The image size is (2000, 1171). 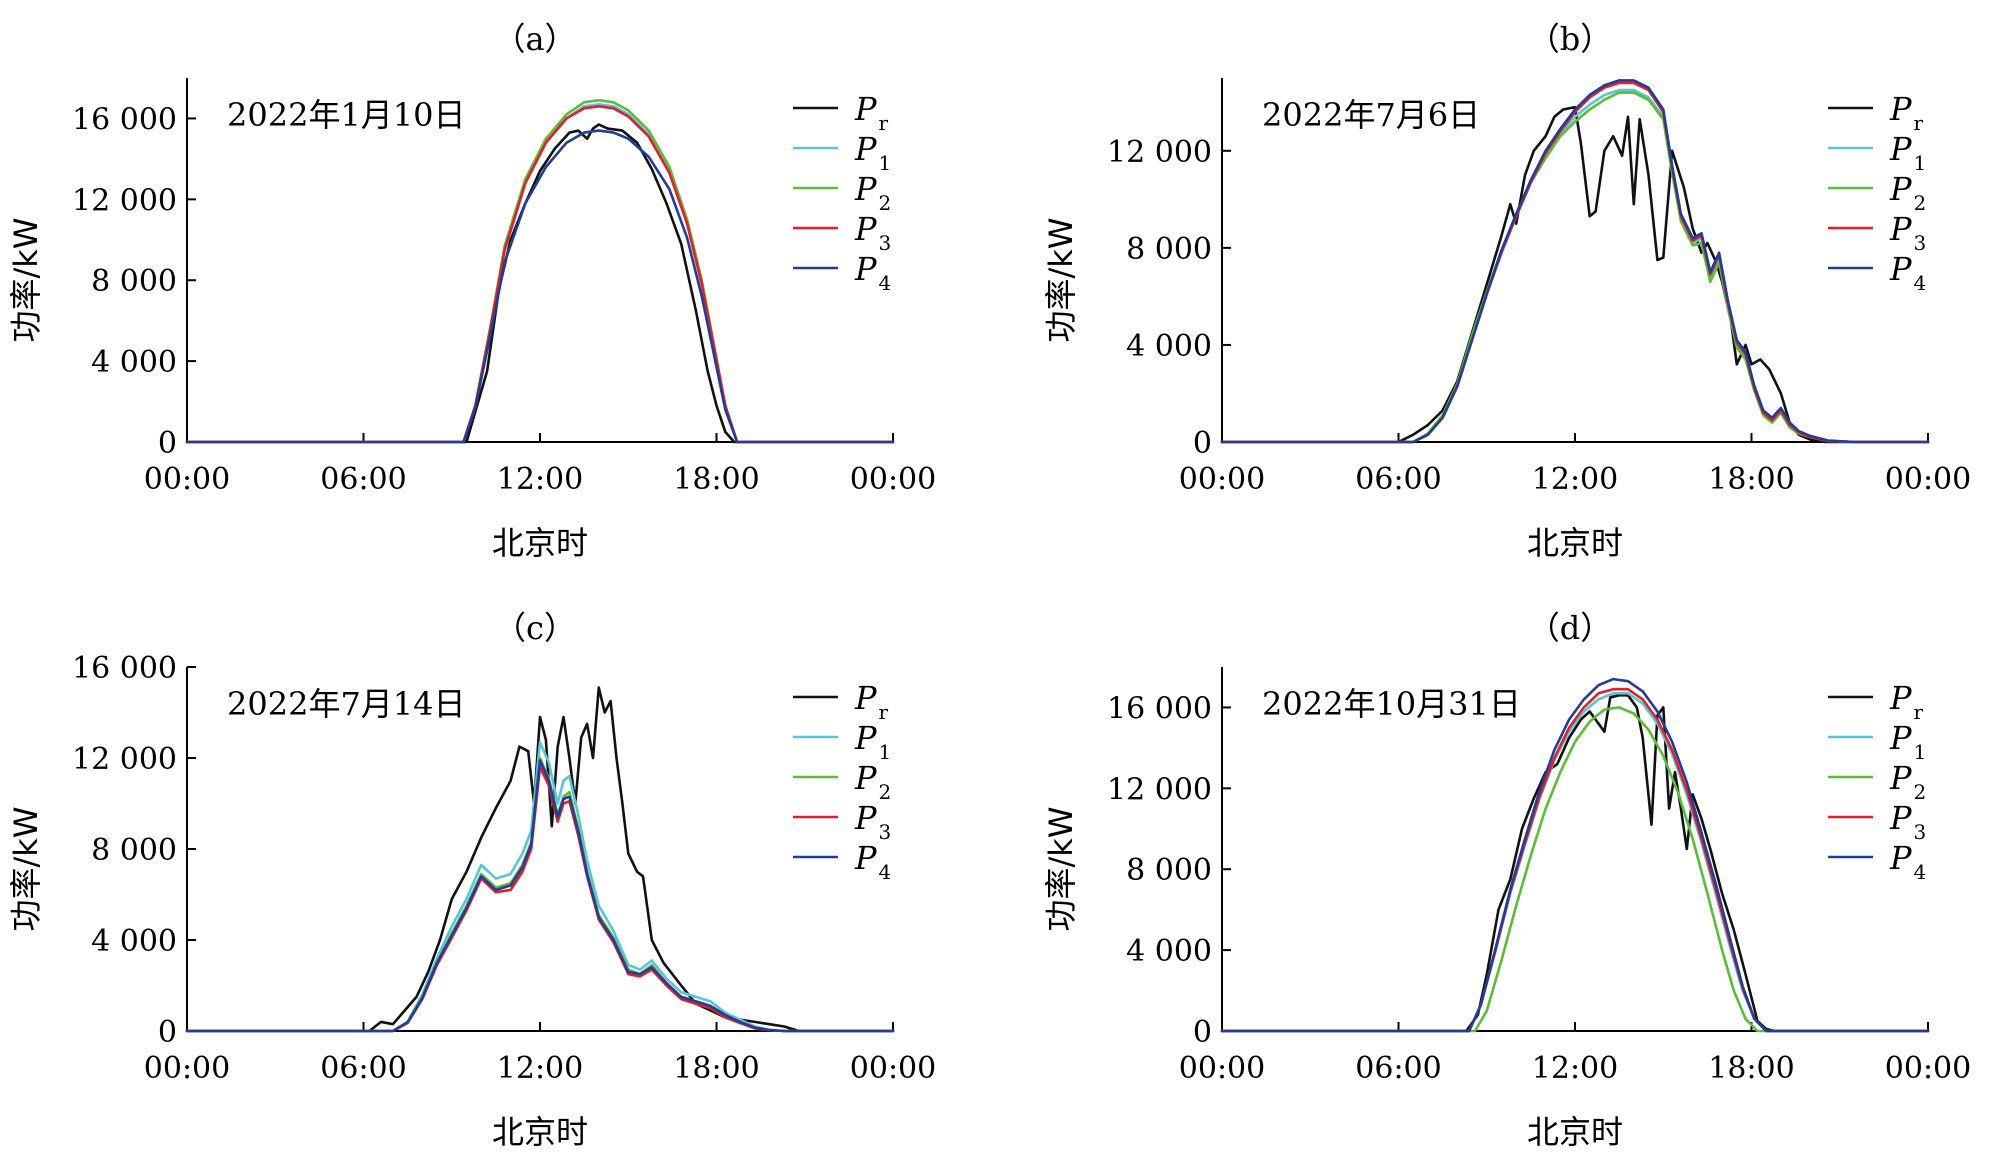 I want to click on panel-label: （b）, so click(x=1570, y=39).